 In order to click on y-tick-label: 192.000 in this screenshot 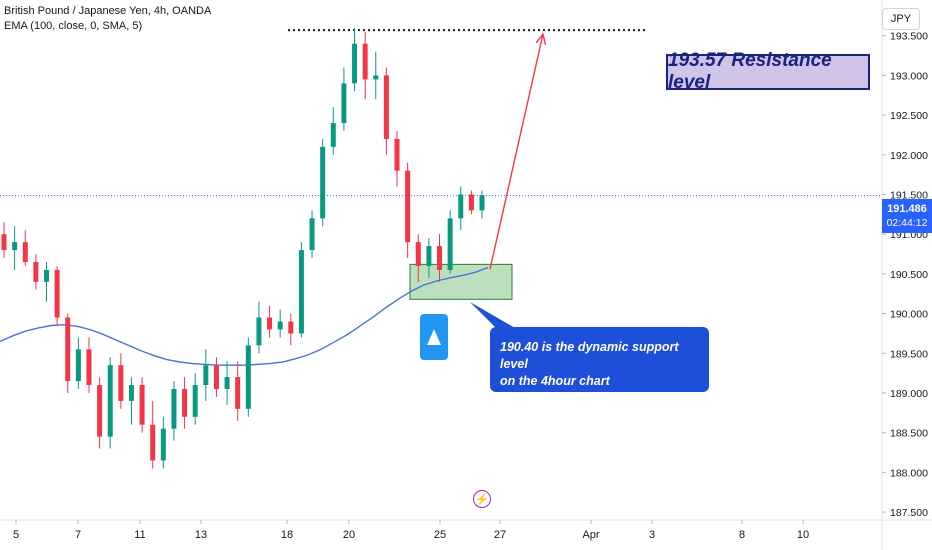, I will do `click(909, 156)`.